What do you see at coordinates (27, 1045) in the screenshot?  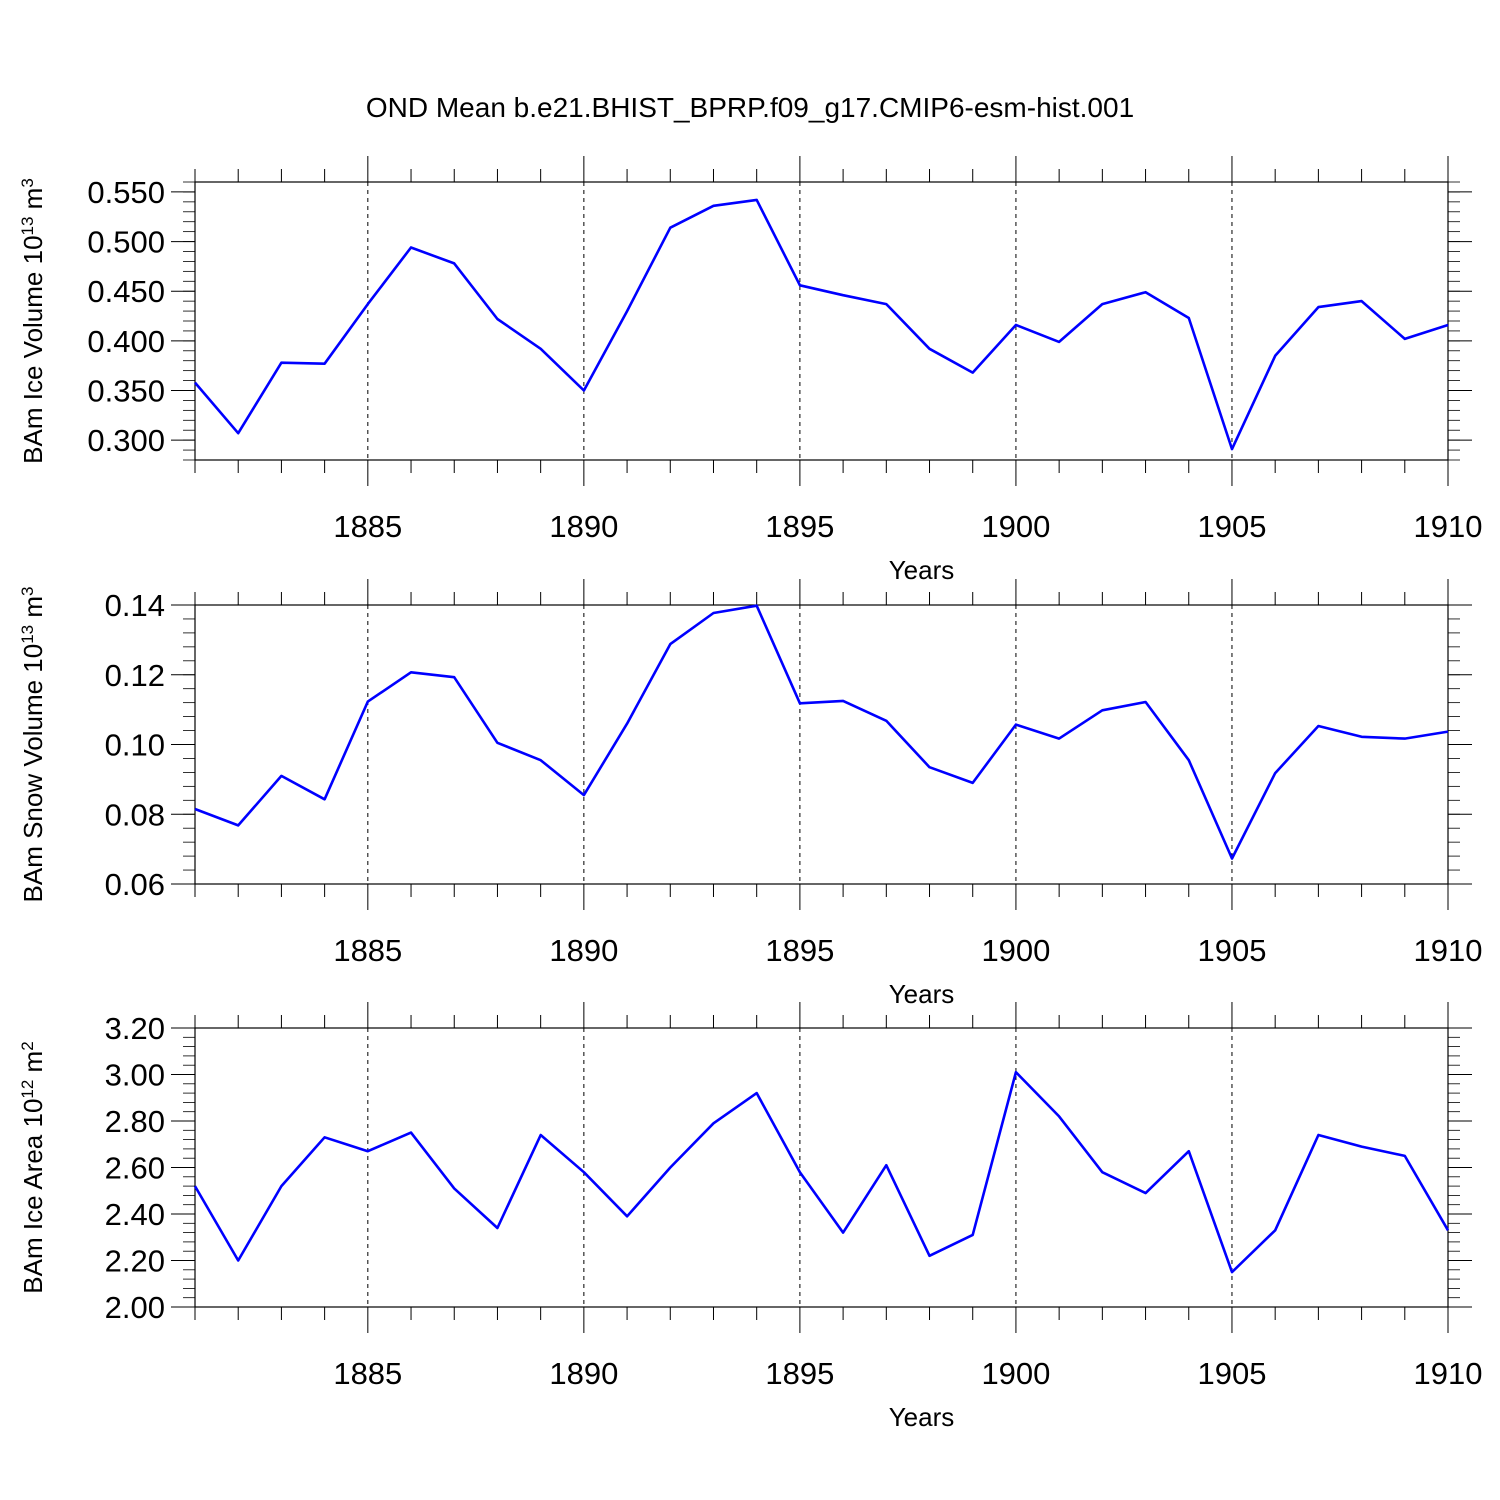 I see `y-axis-label-unit-exponent: 2` at bounding box center [27, 1045].